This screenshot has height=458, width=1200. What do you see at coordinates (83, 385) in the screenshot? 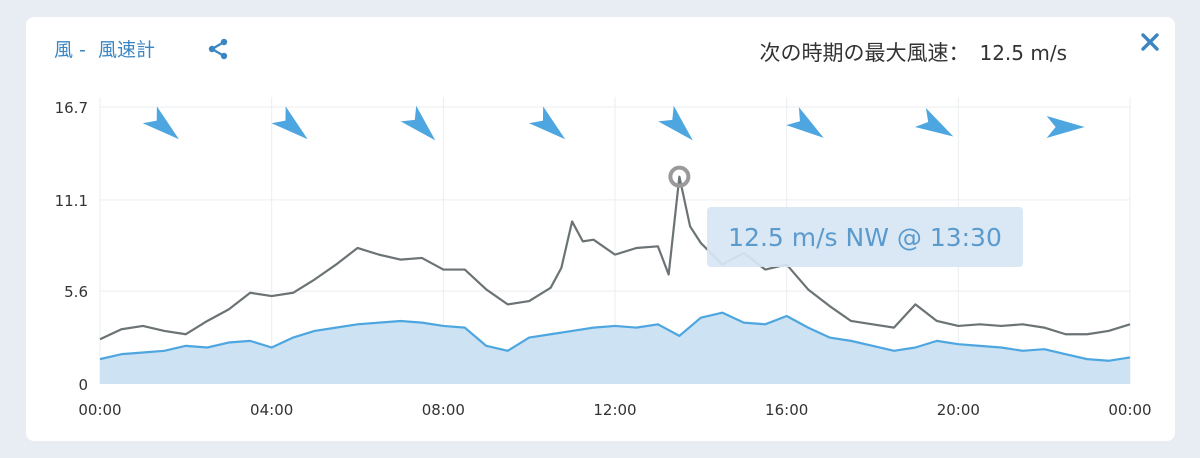
I see `y-tick-label: 0` at bounding box center [83, 385].